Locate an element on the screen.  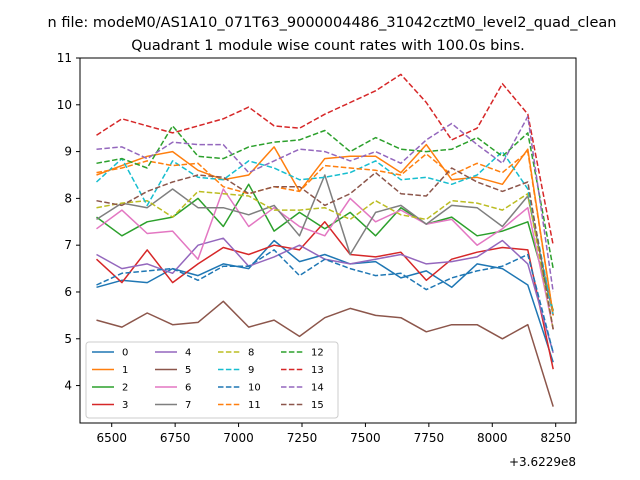
legend-label: 2 is located at coordinates (125, 388).